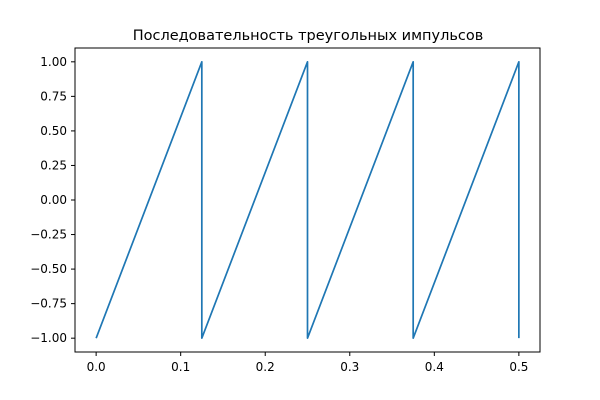  Describe the element at coordinates (48, 235) in the screenshot. I see `y-tick-label: −0.25` at that location.